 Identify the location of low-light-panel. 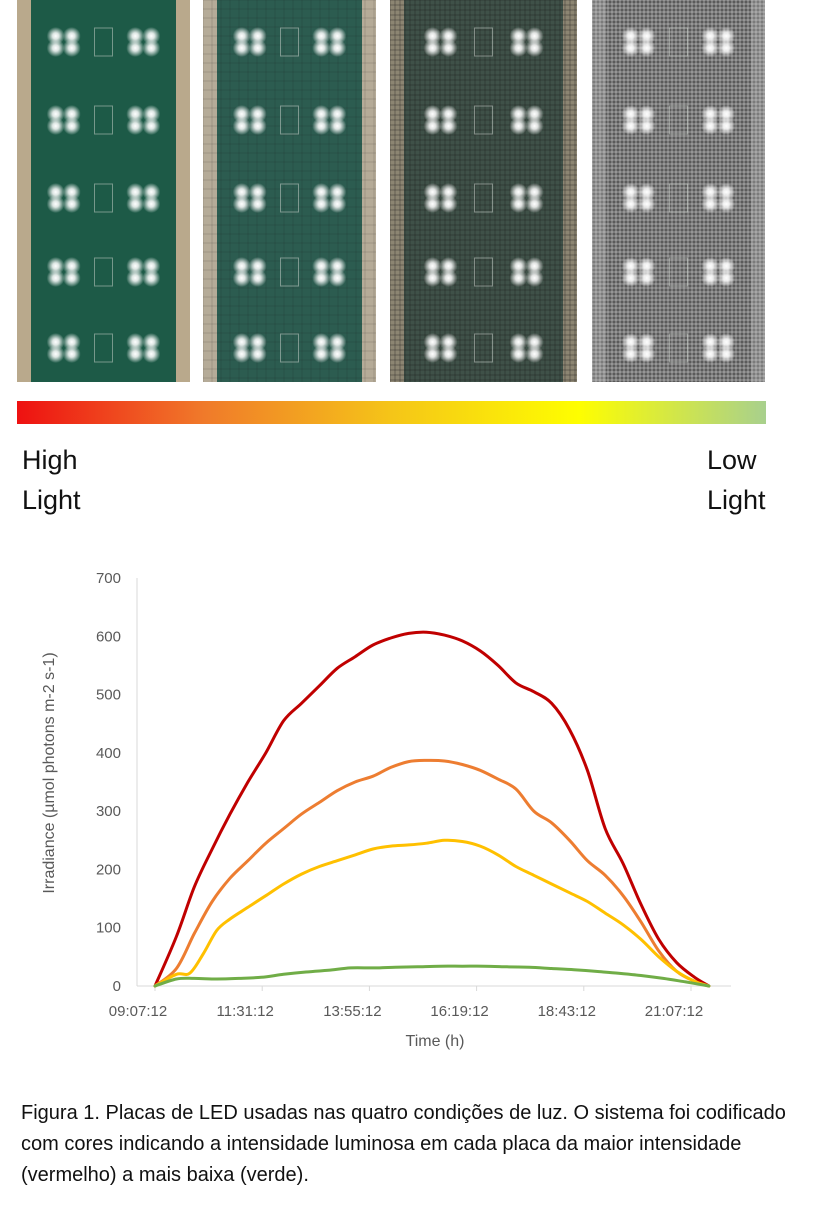
(678, 191).